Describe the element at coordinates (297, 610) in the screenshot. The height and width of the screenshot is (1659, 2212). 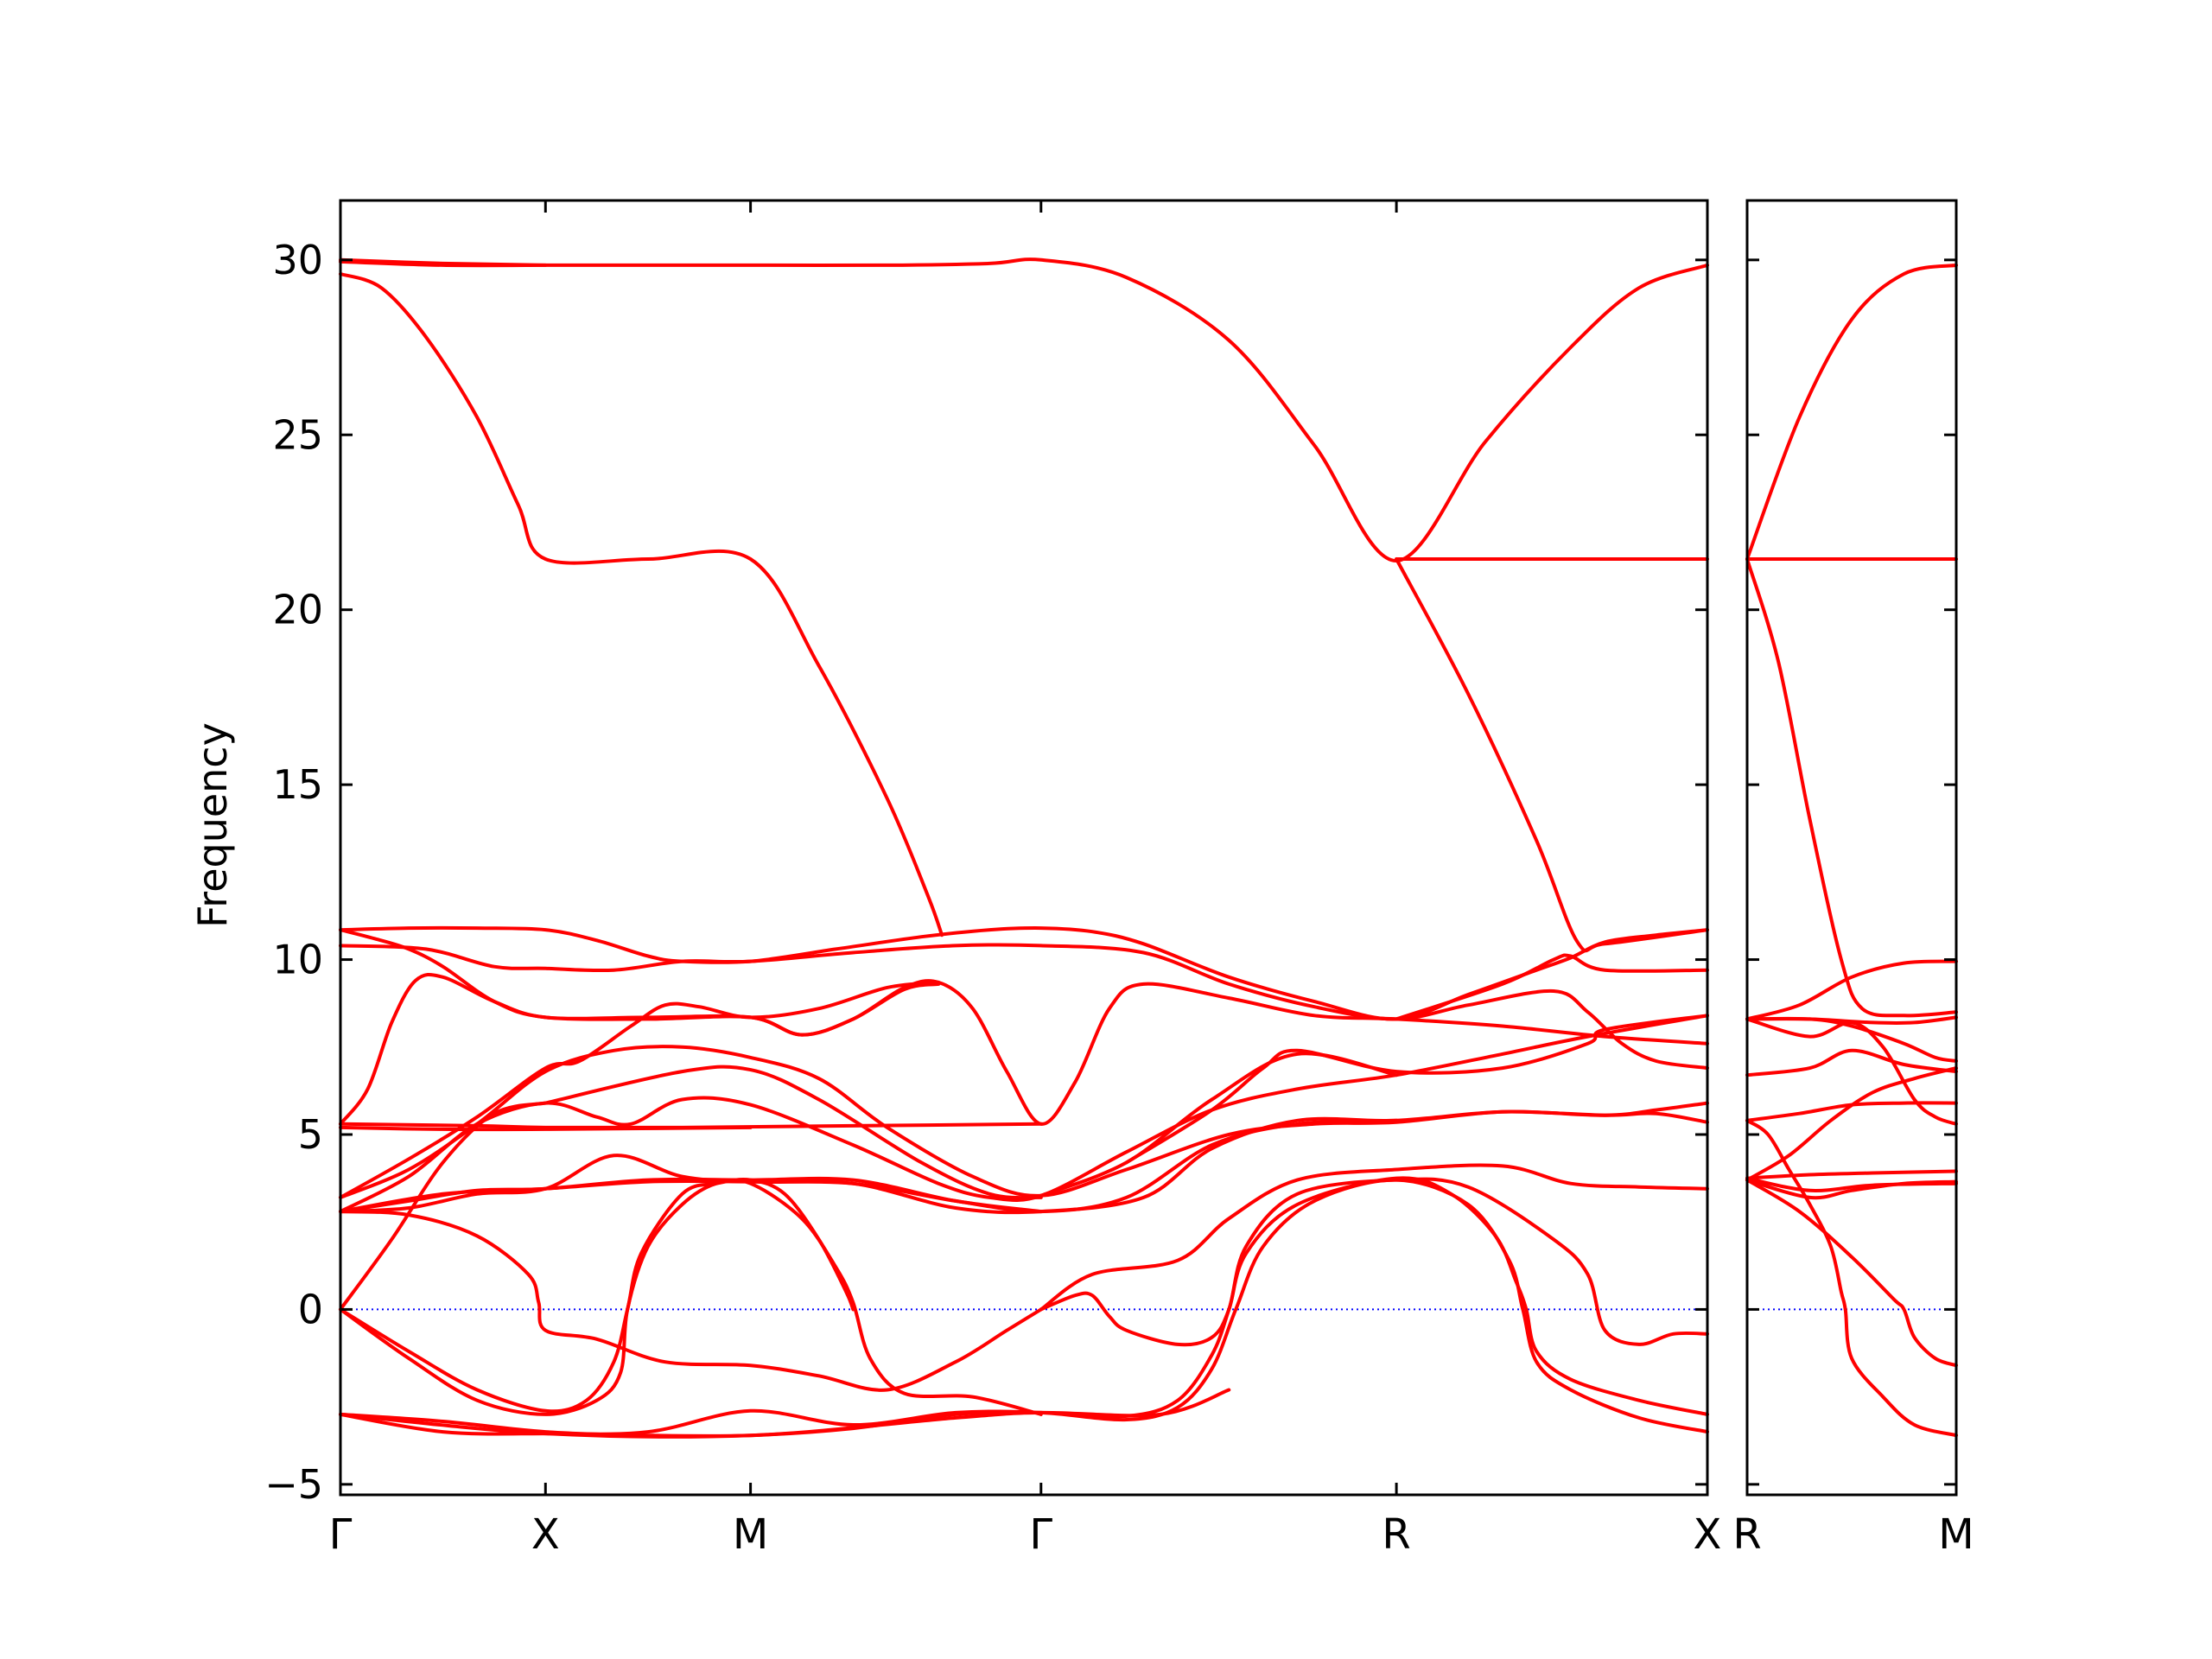
I see `y-tick-label: 20` at that location.